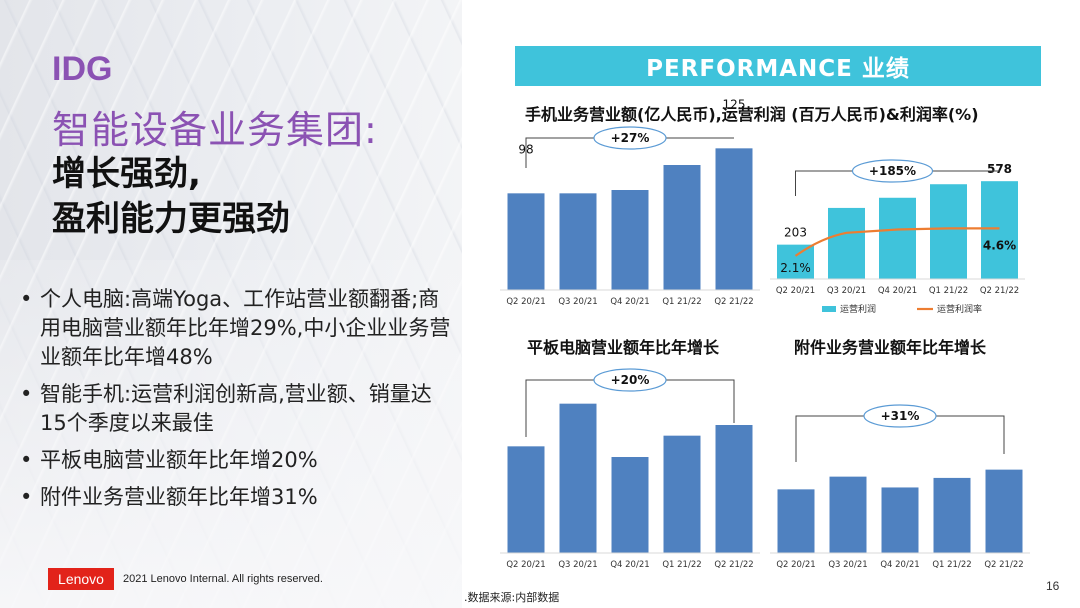 This screenshot has height=608, width=1080. Describe the element at coordinates (179, 460) in the screenshot. I see `bullet-text: 平板电脑营业额年比年增20%` at that location.